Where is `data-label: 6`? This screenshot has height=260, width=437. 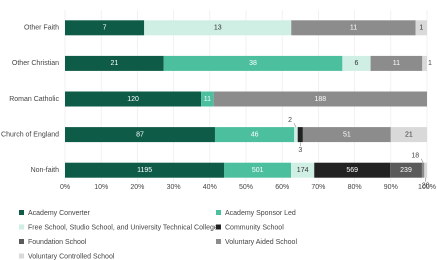 data-label: 6 is located at coordinates (357, 63).